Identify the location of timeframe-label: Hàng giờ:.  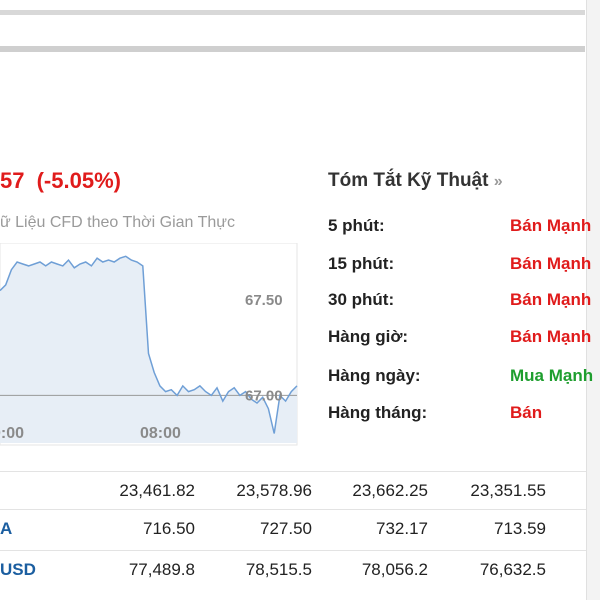
(368, 336).